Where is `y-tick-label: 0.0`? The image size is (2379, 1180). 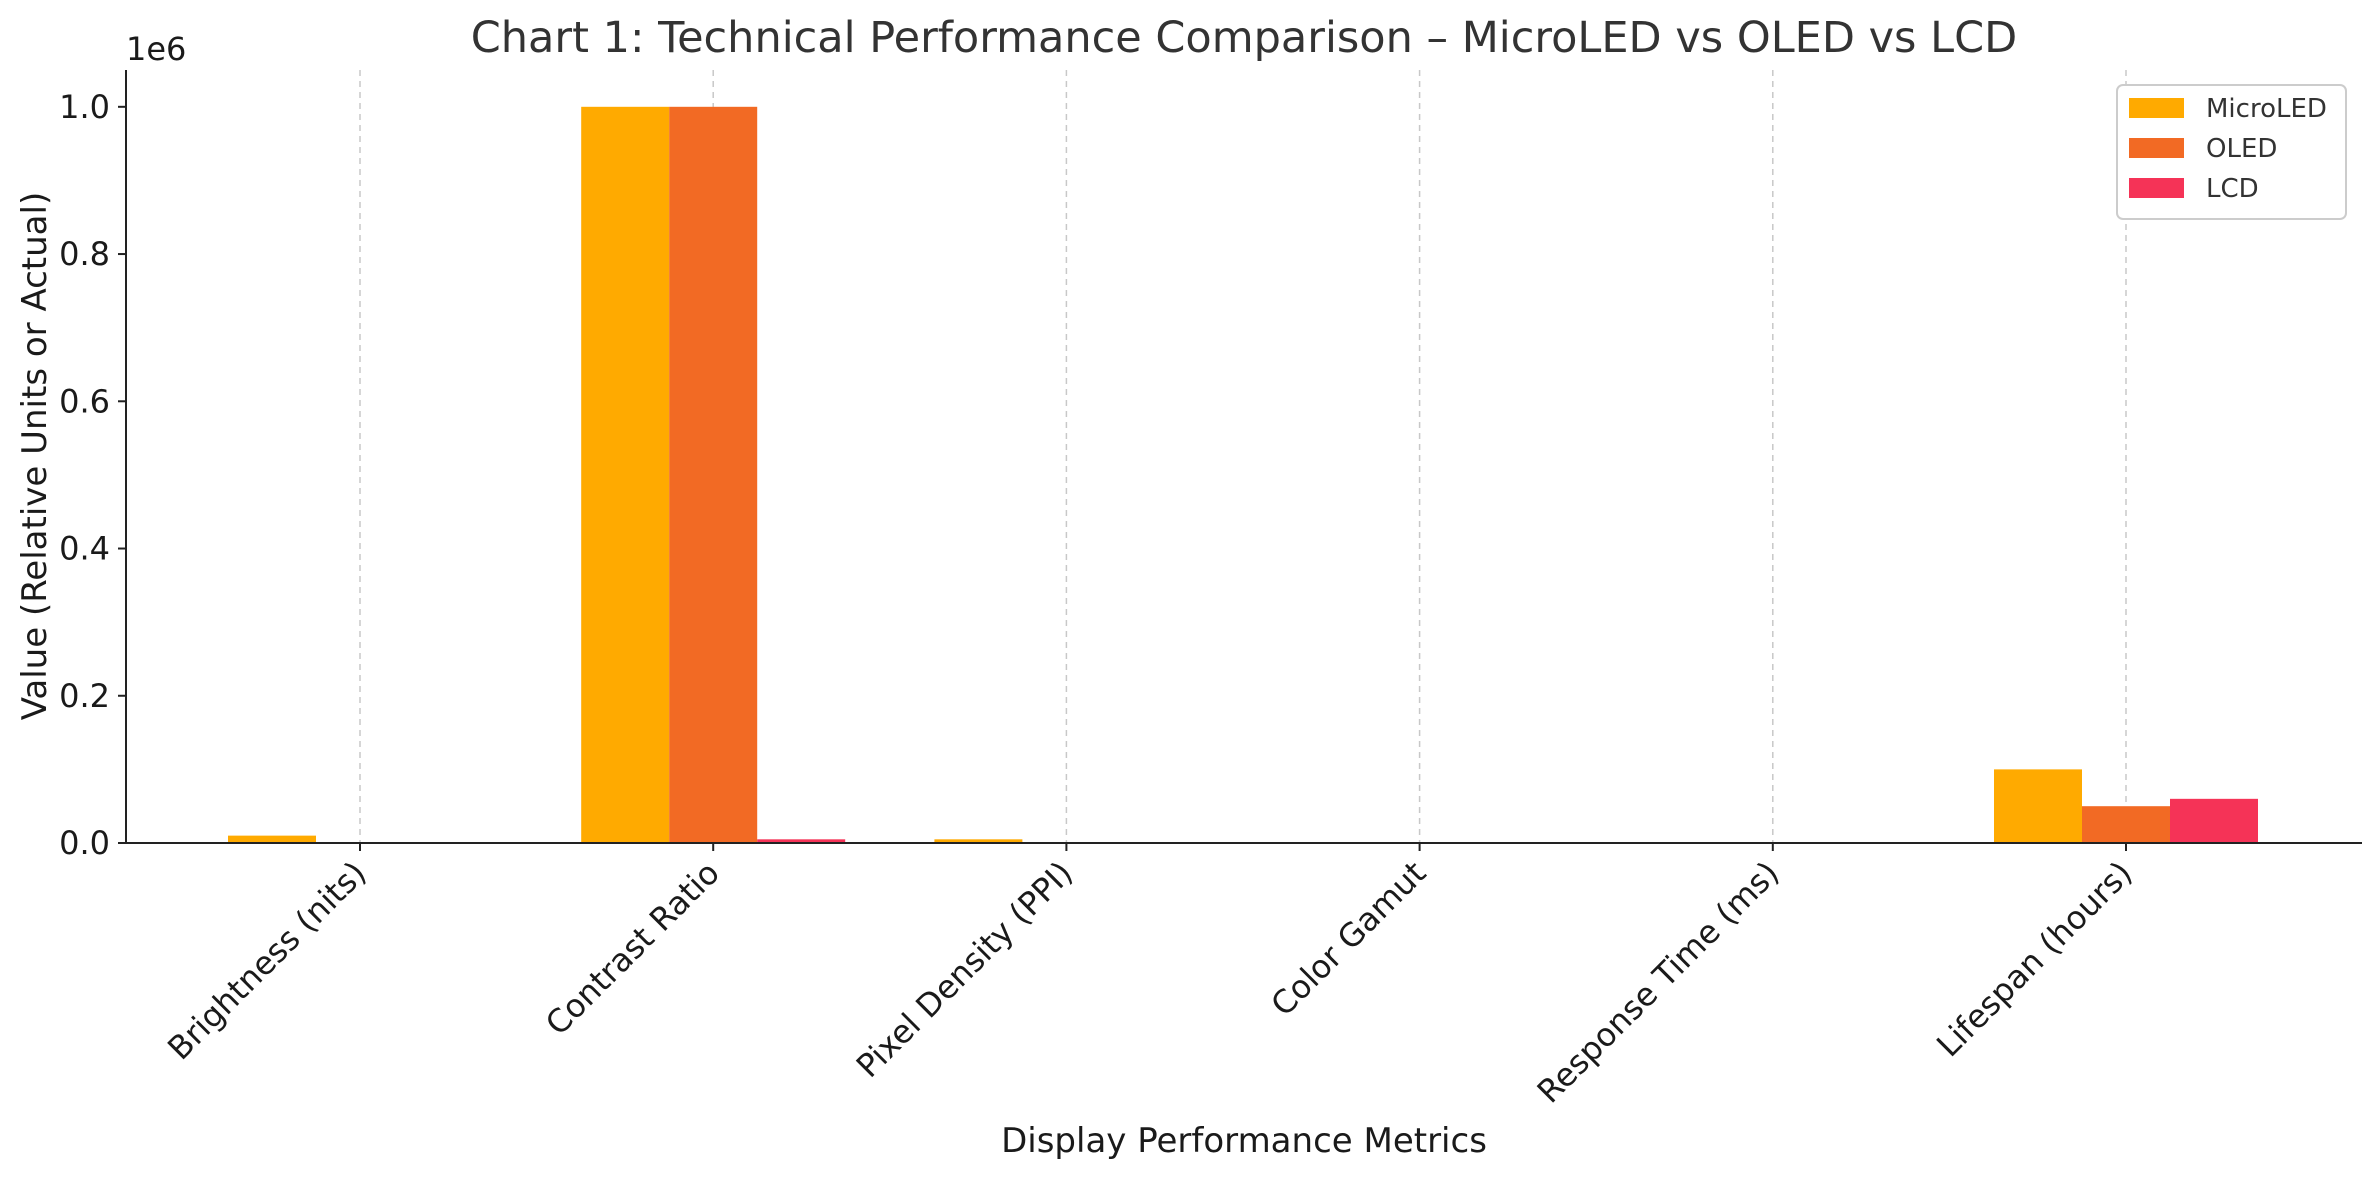 y-tick-label: 0.0 is located at coordinates (84, 843).